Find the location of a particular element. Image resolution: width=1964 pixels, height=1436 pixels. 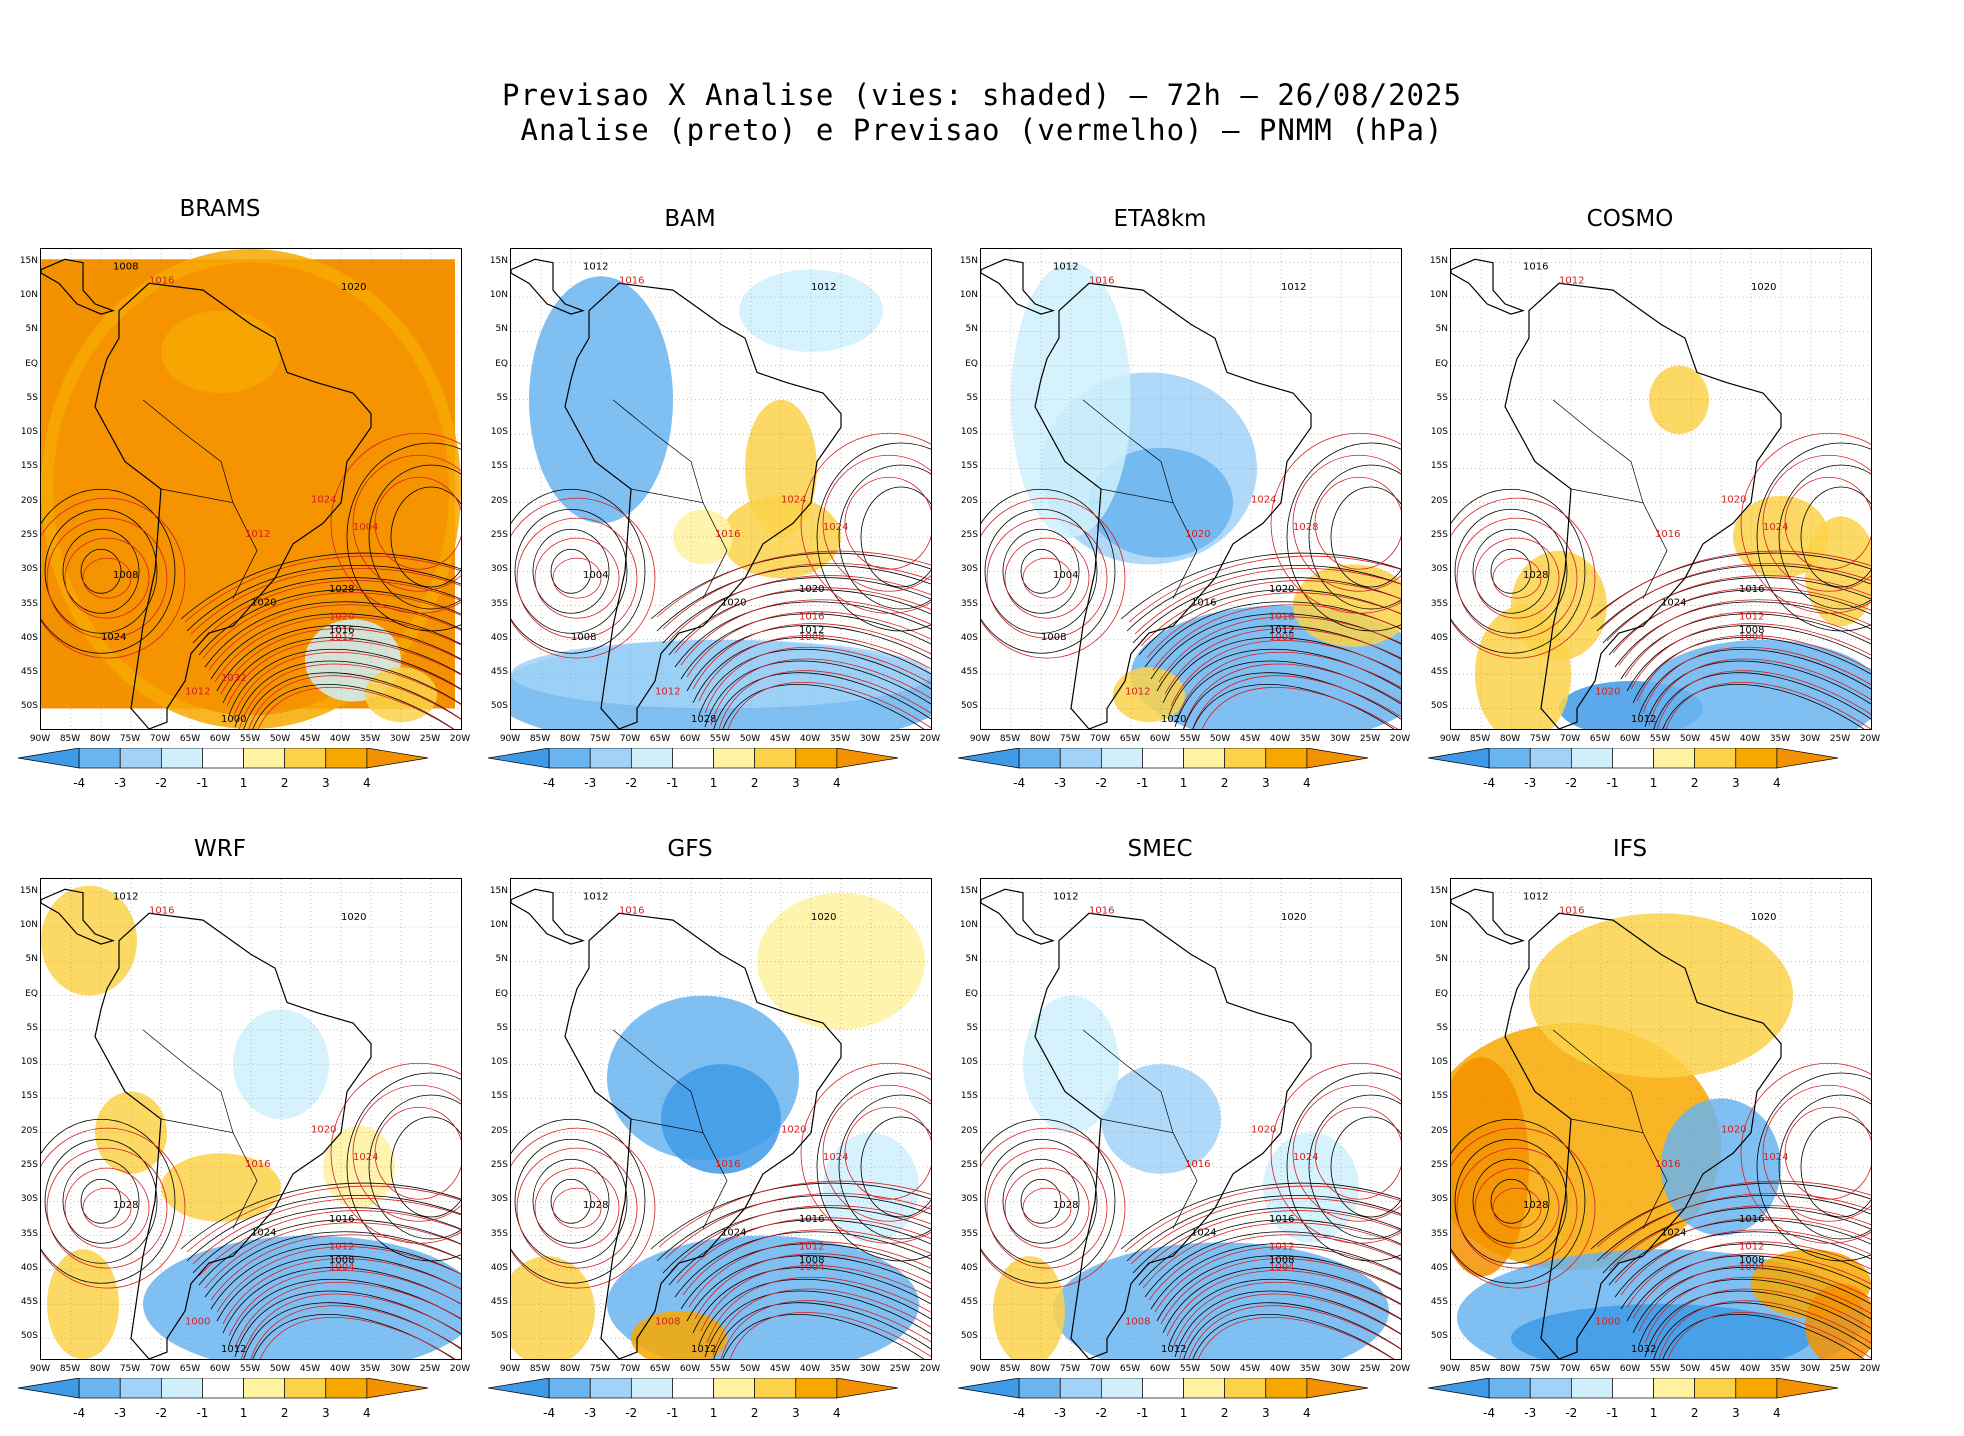

colorbar is located at coordinates (693, 758).